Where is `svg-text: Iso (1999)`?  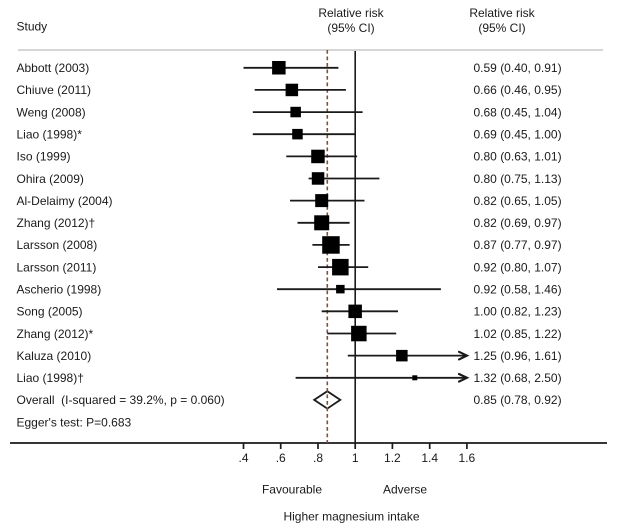 svg-text: Iso (1999) is located at coordinates (44, 157).